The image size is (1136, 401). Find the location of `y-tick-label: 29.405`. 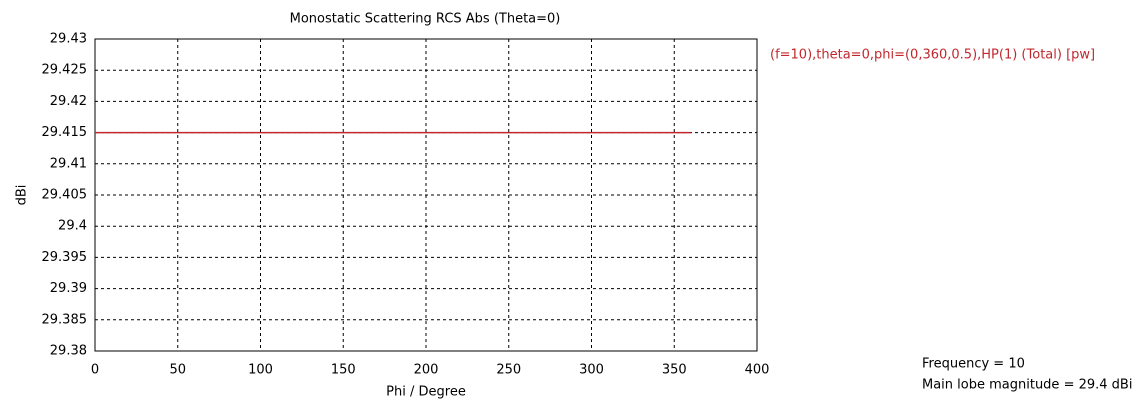

y-tick-label: 29.405 is located at coordinates (65, 195).